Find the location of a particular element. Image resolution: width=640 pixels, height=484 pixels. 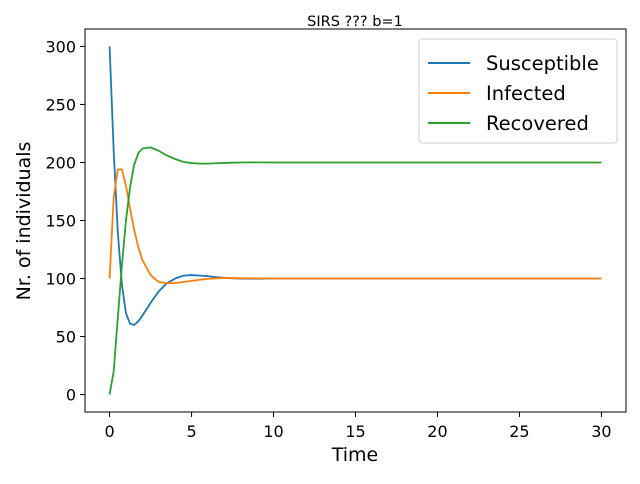

legend: Susceptible Infected Recovered is located at coordinates (518, 91).